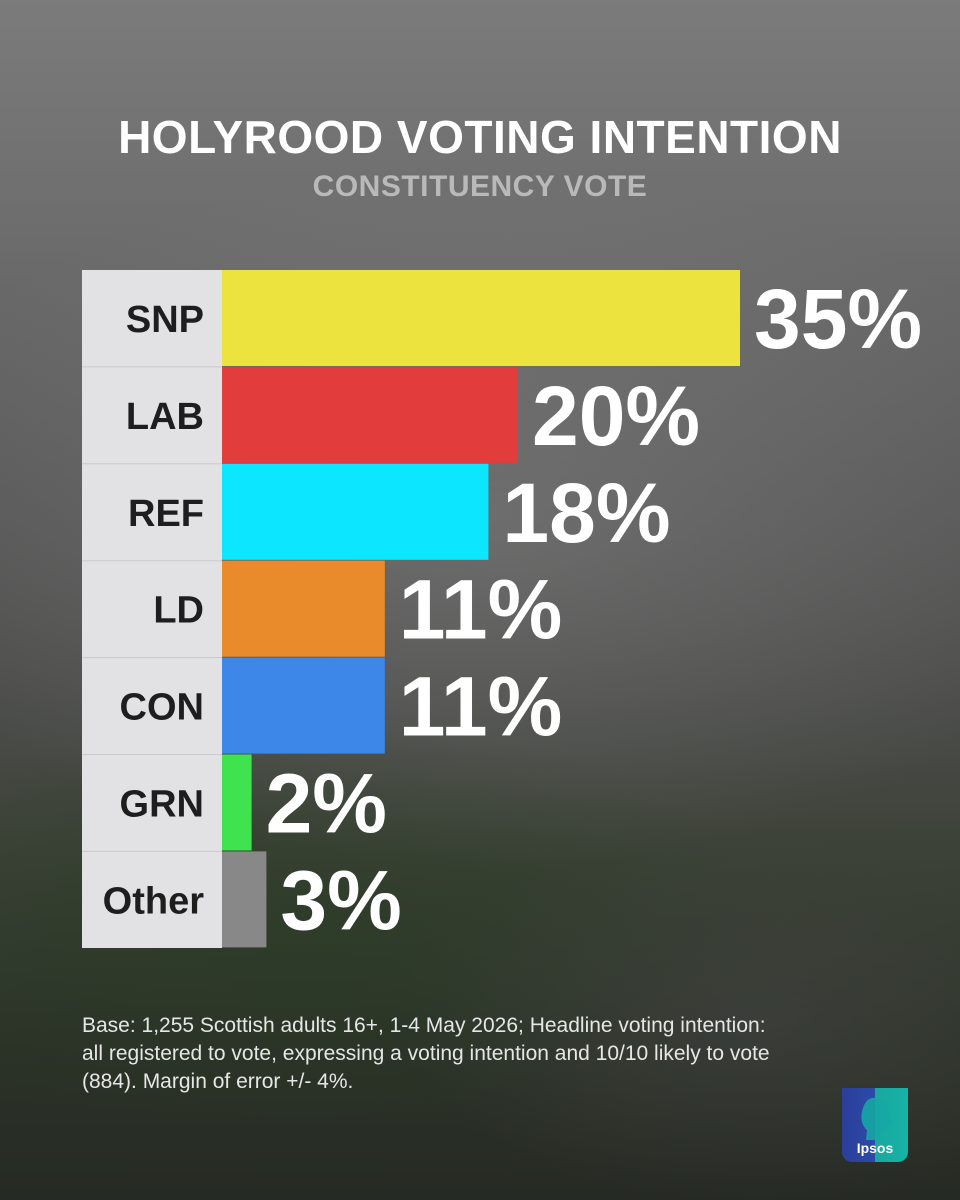  What do you see at coordinates (162, 708) in the screenshot?
I see `category-label-con: CON` at bounding box center [162, 708].